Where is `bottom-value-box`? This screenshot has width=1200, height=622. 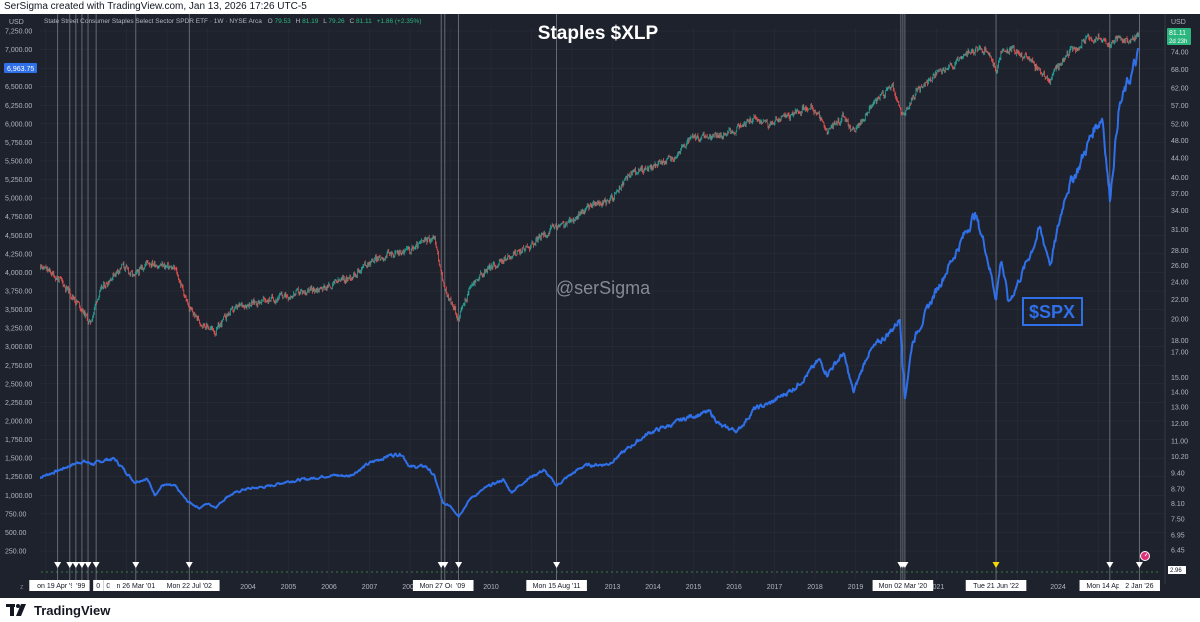
bottom-value-box is located at coordinates (1177, 570).